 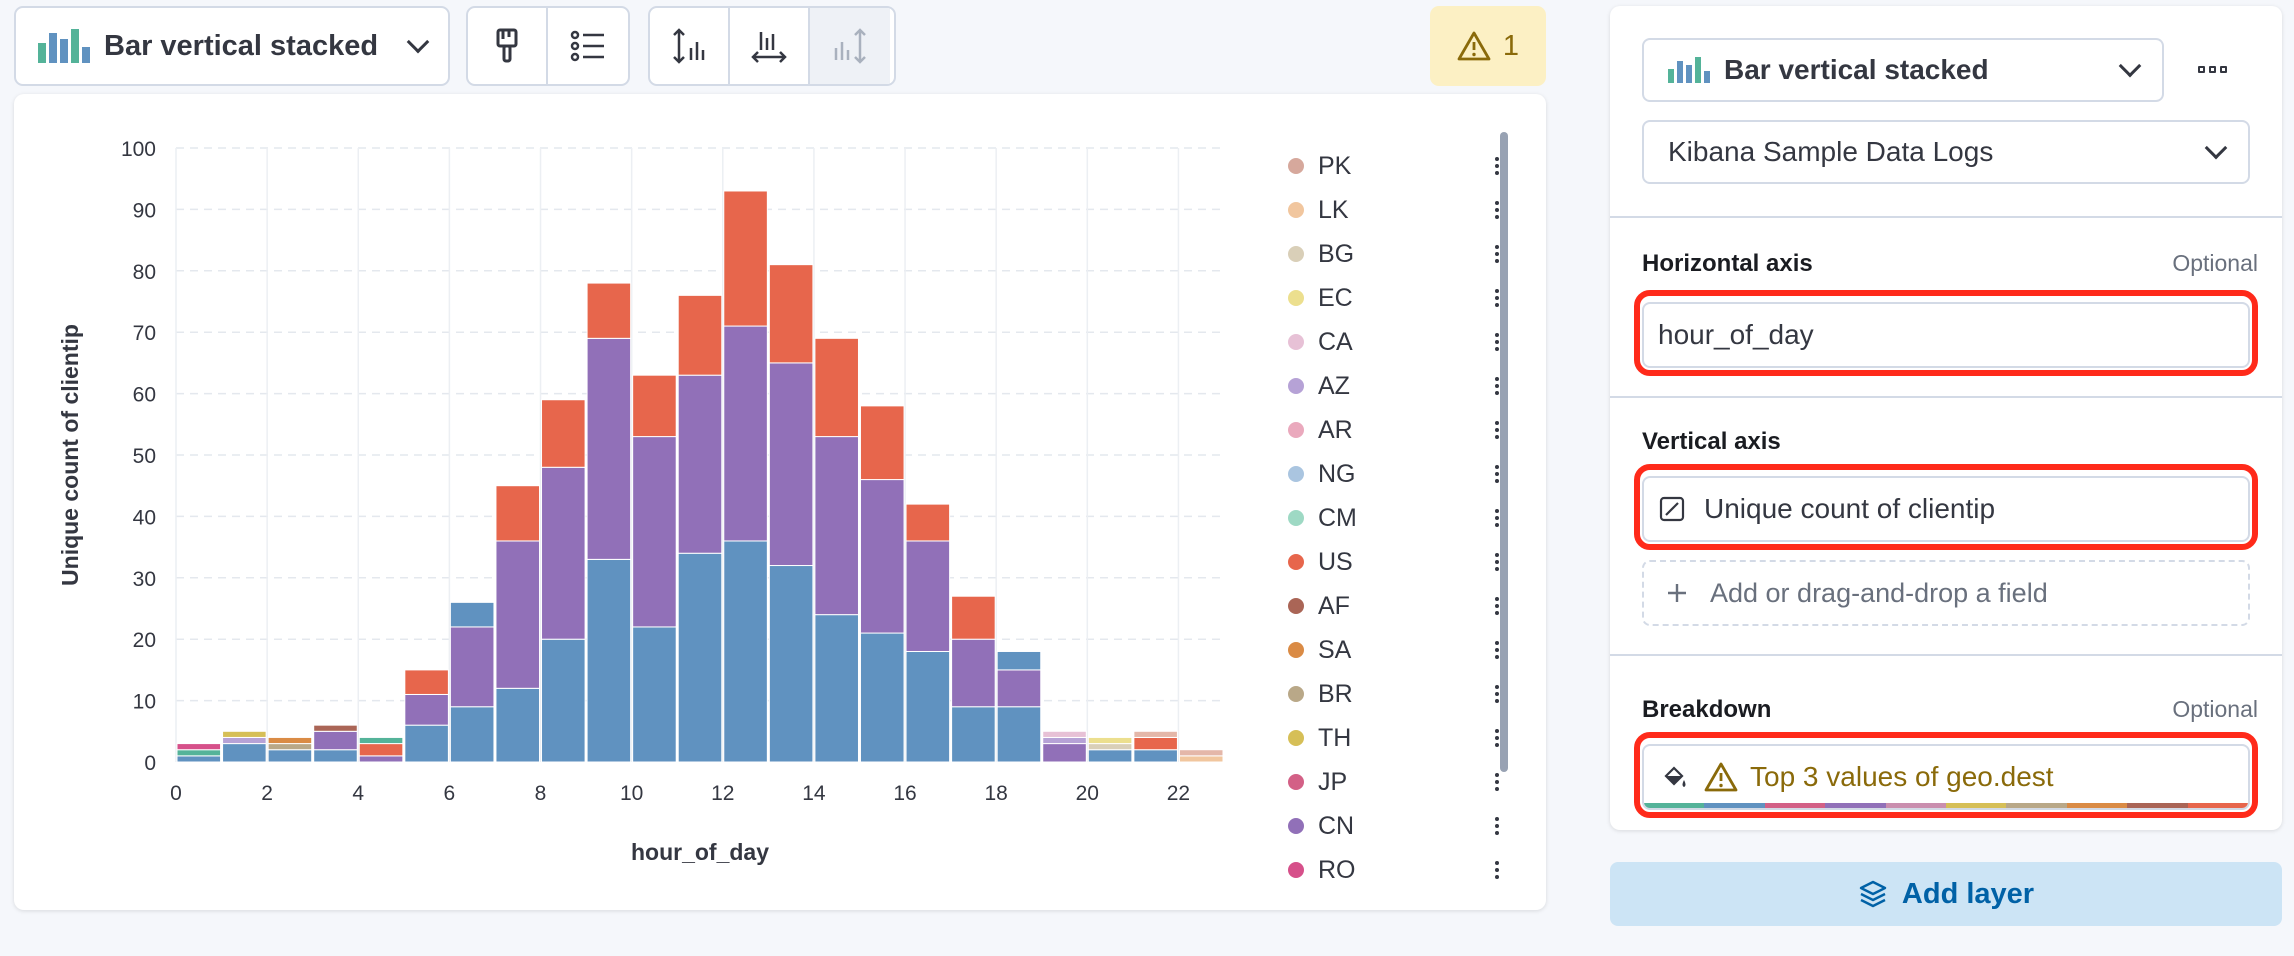 What do you see at coordinates (1387, 474) in the screenshot?
I see `legend-item: NG` at bounding box center [1387, 474].